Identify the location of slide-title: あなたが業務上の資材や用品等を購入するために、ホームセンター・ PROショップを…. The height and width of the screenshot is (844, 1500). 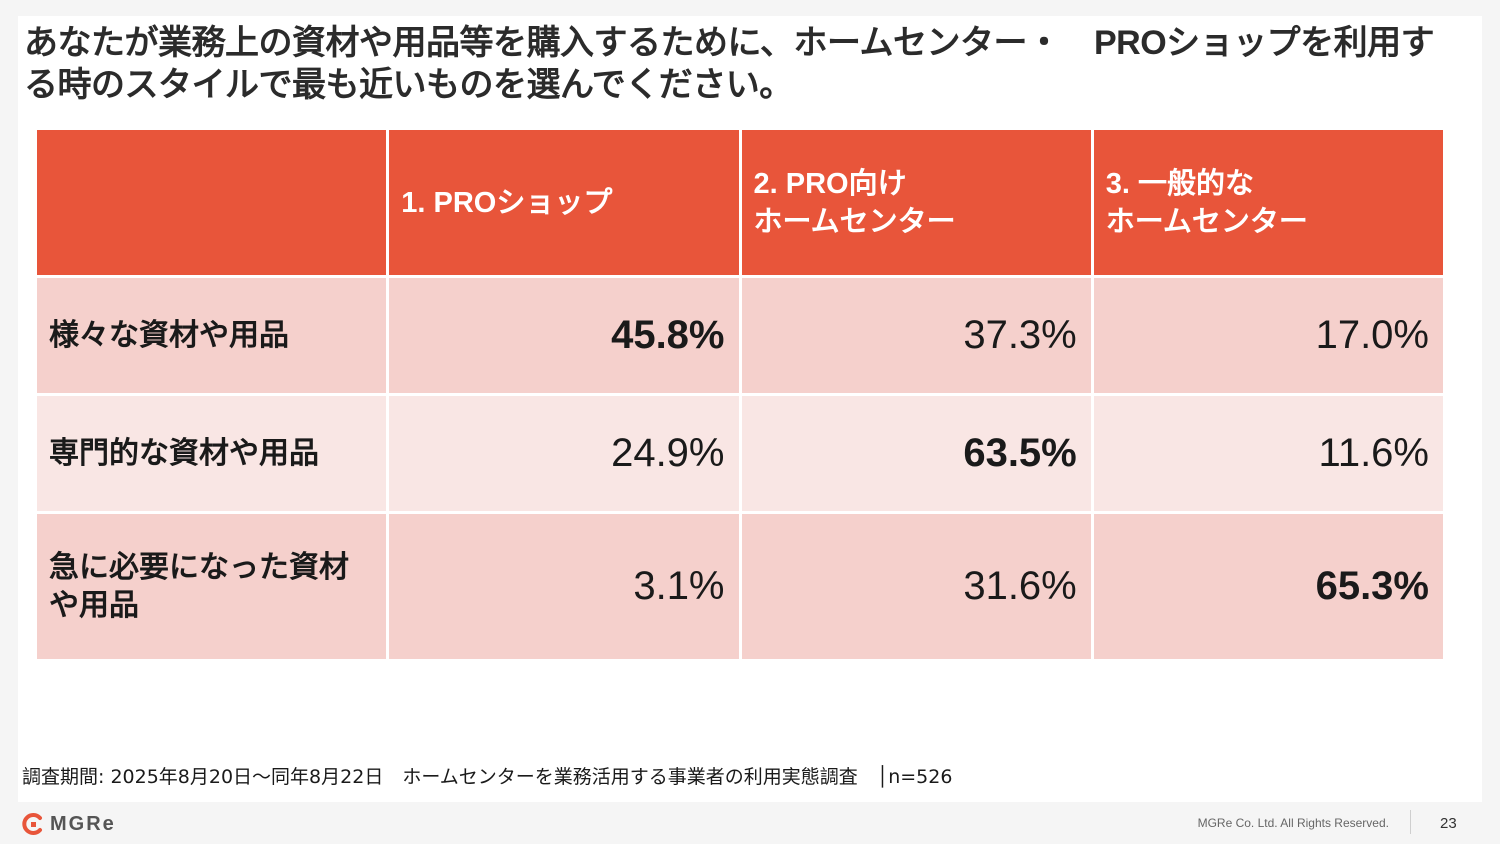
(729, 64).